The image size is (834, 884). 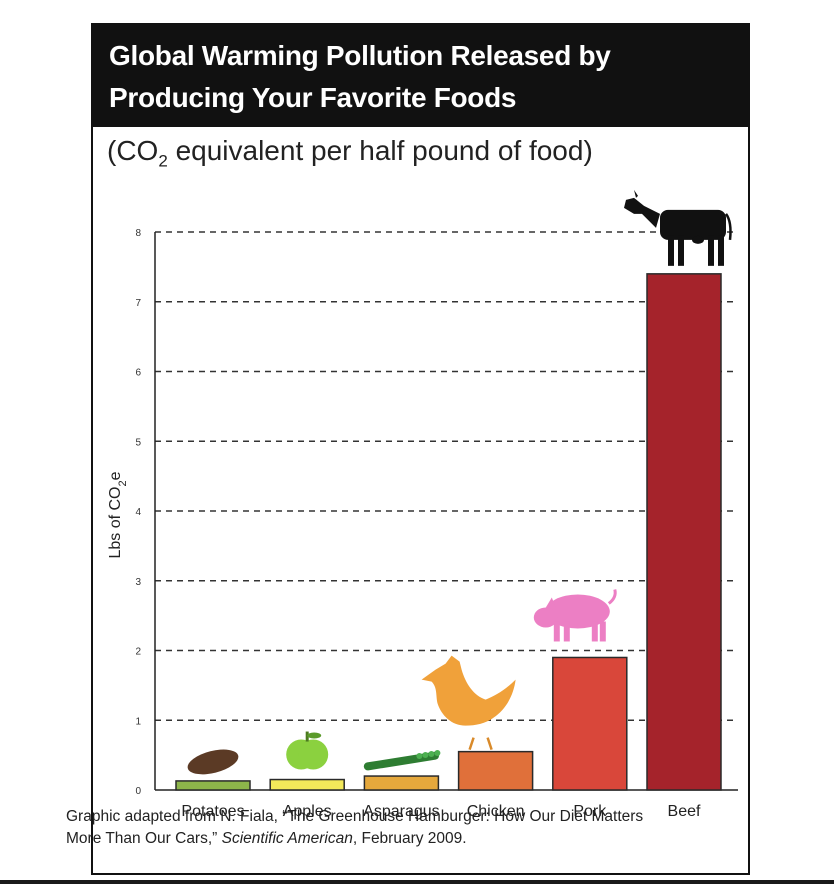 What do you see at coordinates (401, 811) in the screenshot?
I see `x-tick-label: Asparagus` at bounding box center [401, 811].